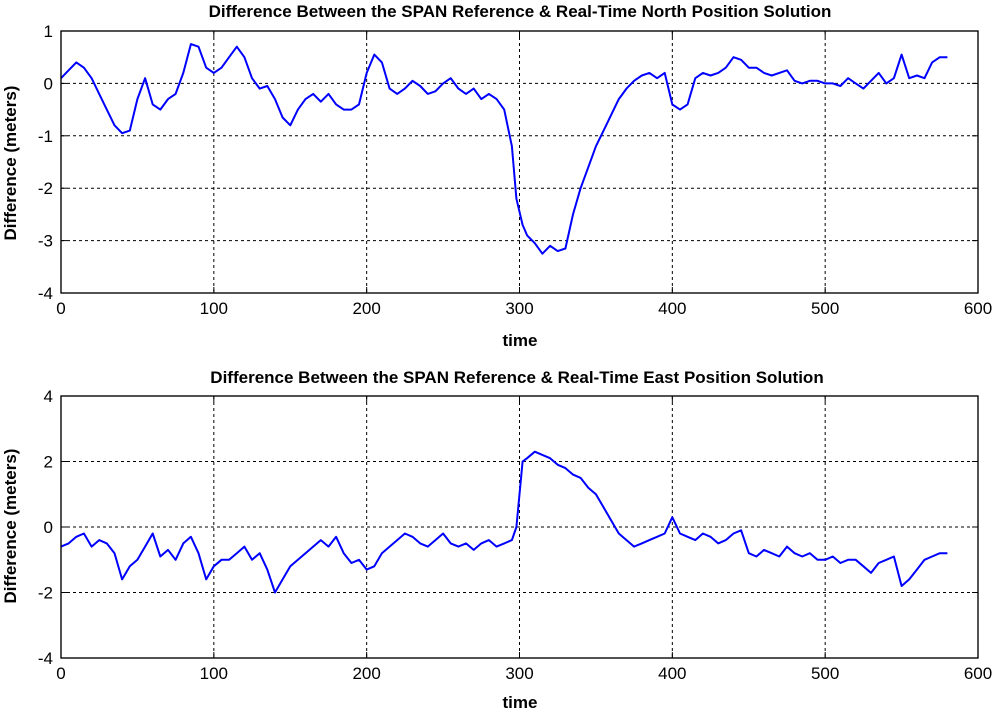 This screenshot has width=1000, height=711. What do you see at coordinates (45, 241) in the screenshot?
I see `y-tick-label: -3` at bounding box center [45, 241].